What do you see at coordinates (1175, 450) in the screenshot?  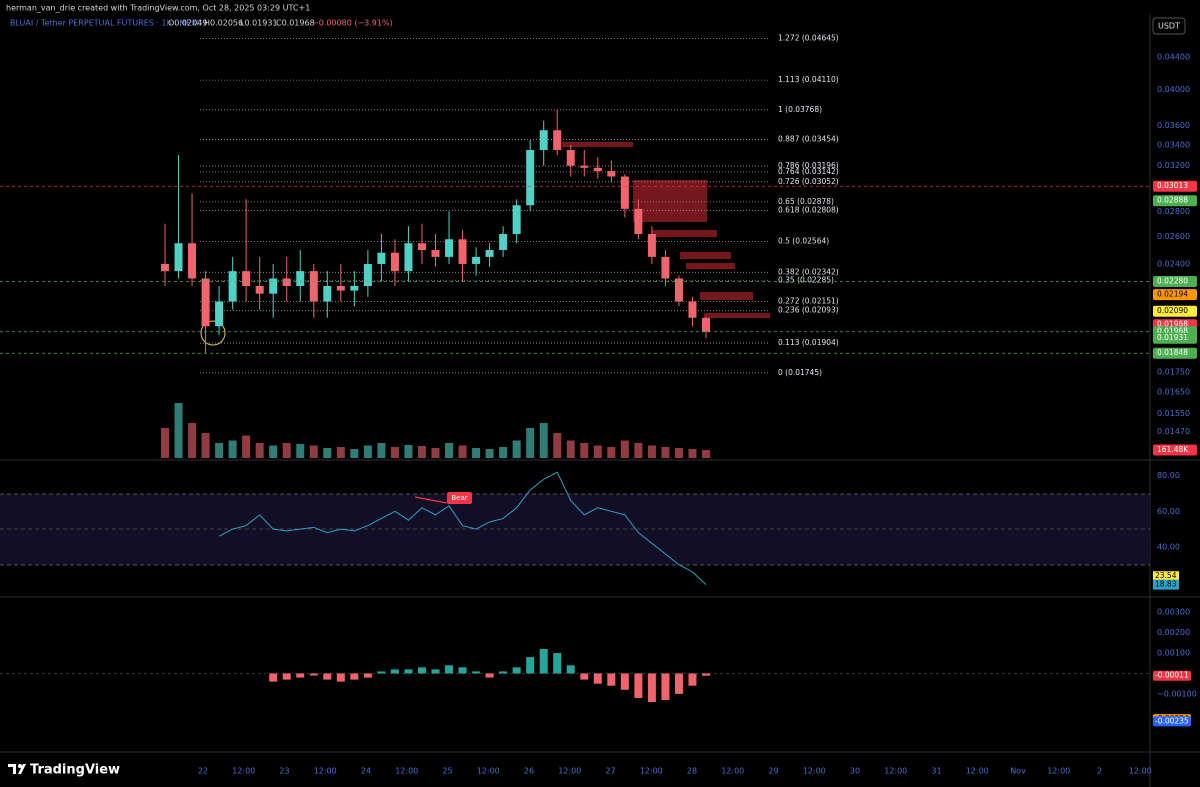 I see `volume-tag-box` at bounding box center [1175, 450].